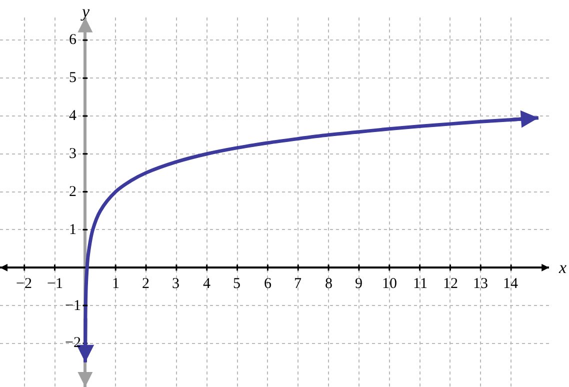 This screenshot has height=387, width=569. Describe the element at coordinates (72, 192) in the screenshot. I see `y-tick-label: 2` at that location.